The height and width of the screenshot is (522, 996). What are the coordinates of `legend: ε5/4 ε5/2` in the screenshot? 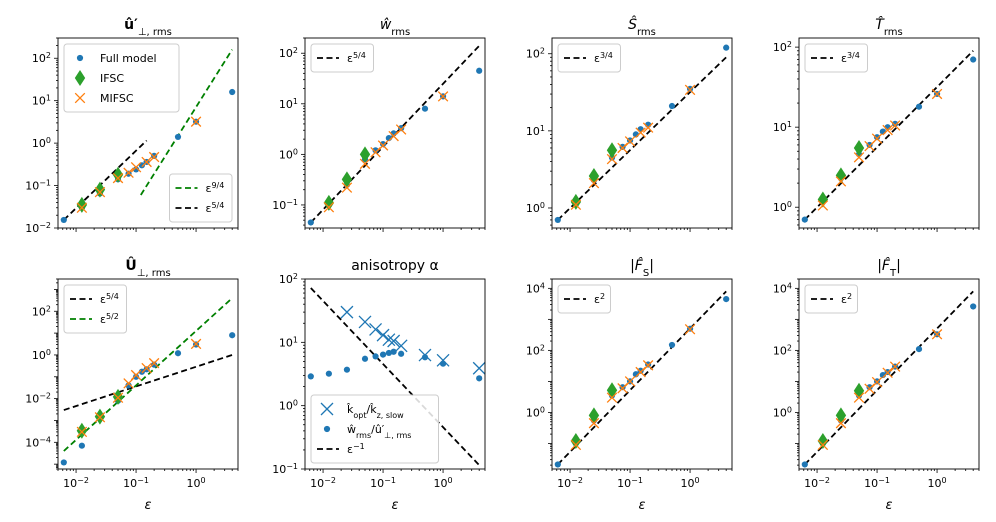 It's located at (95, 309).